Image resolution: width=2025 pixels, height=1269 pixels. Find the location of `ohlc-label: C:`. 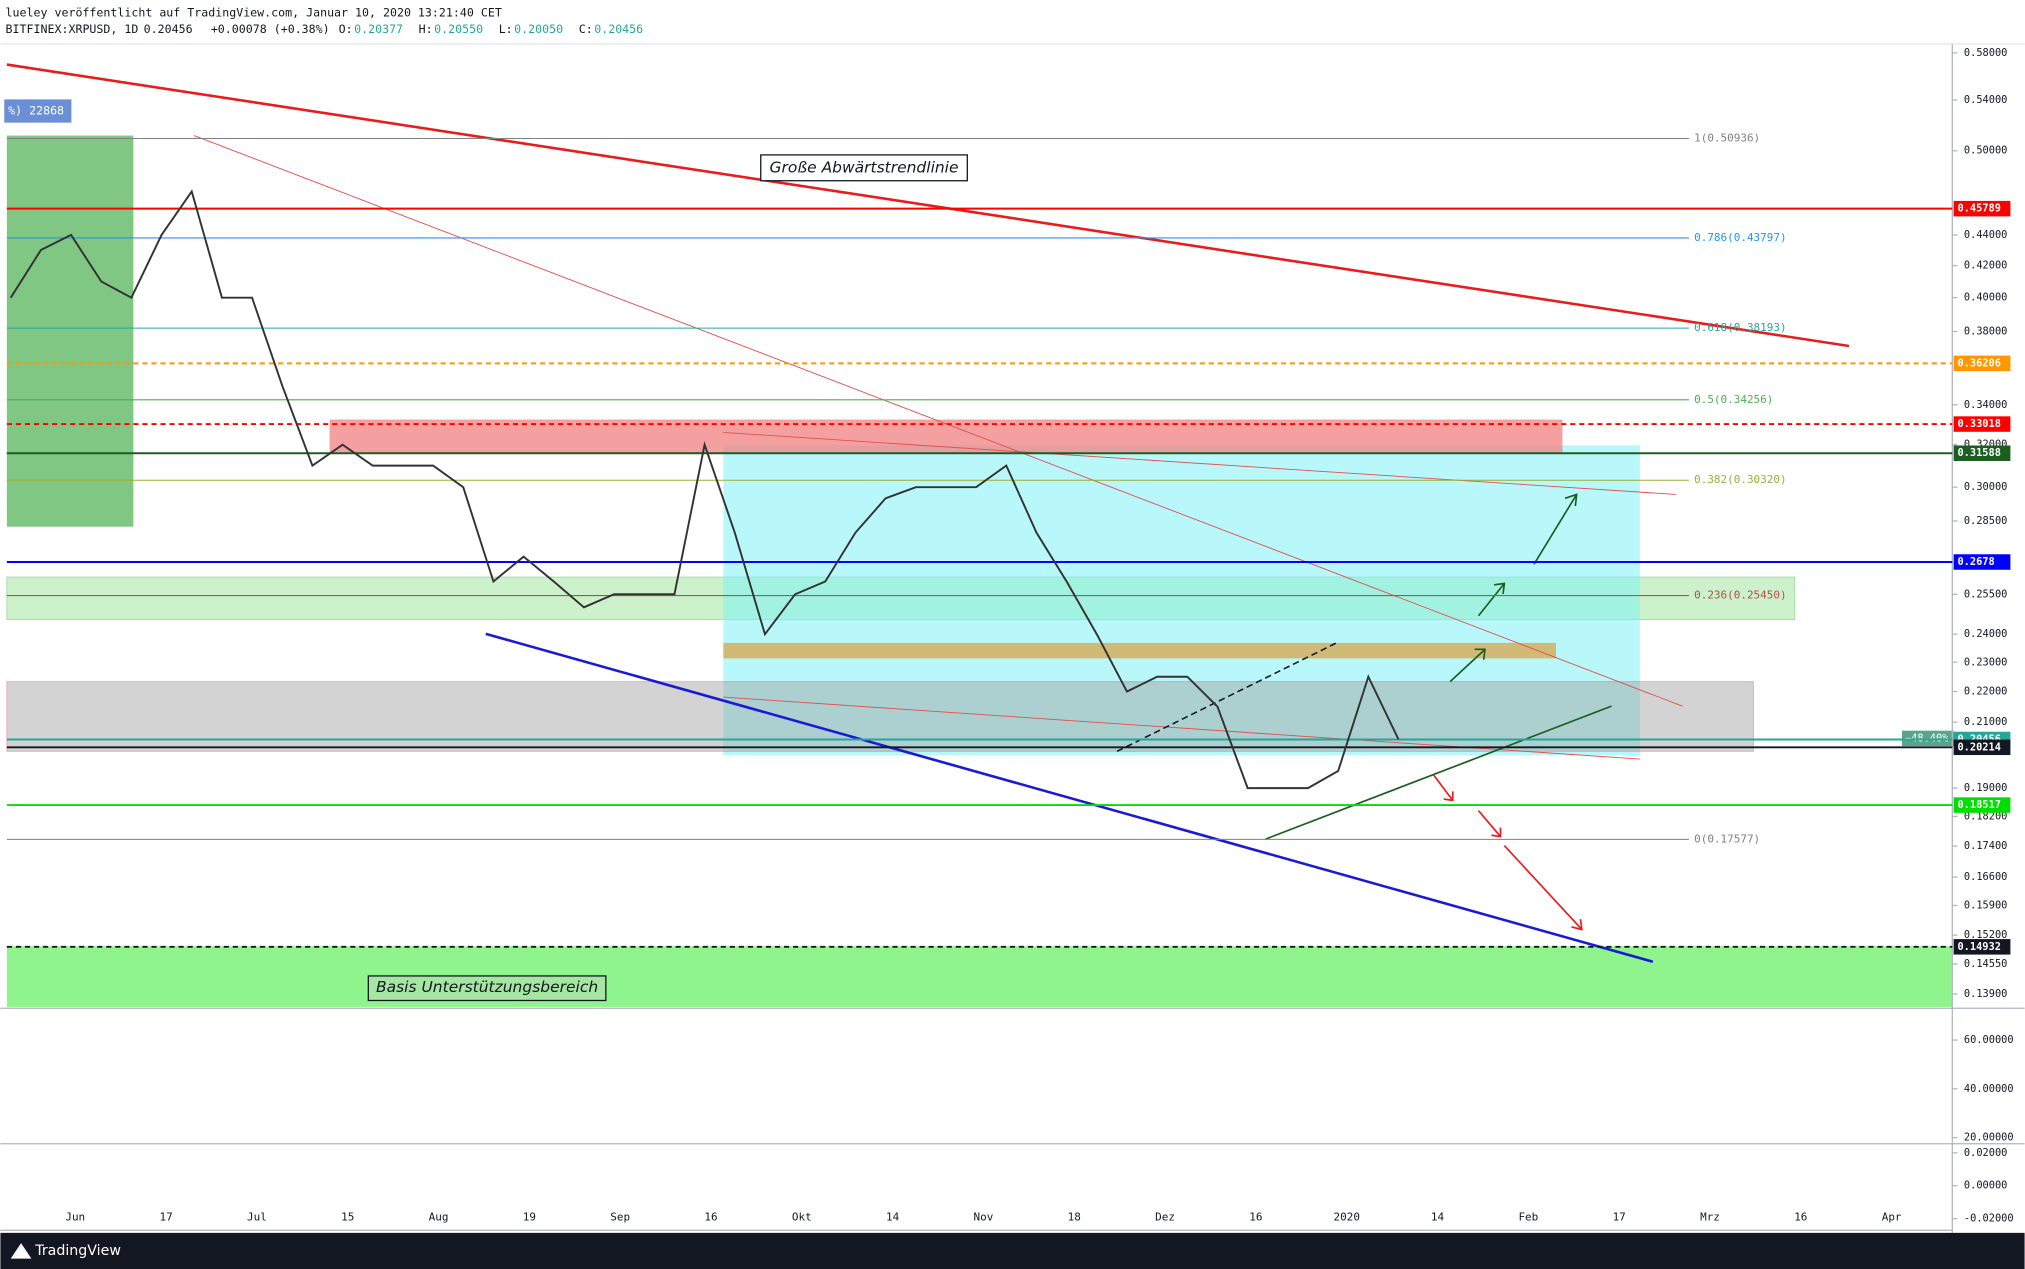

ohlc-label: C: is located at coordinates (586, 29).